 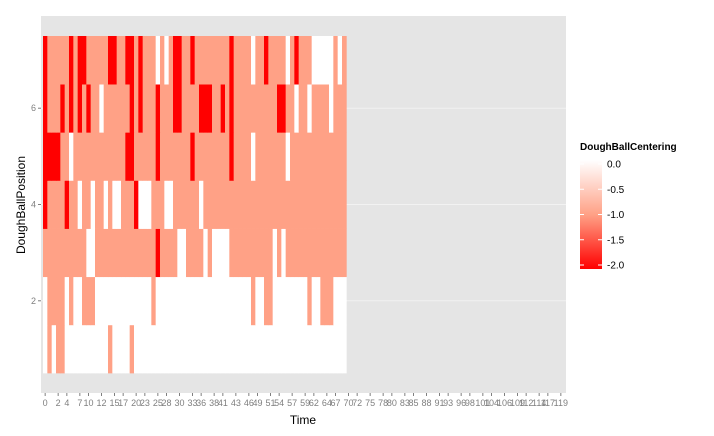 I want to click on legend: DoughBallCentering 0.0 -0.5 -1.0 -1.5 -2.0, so click(x=628, y=207).